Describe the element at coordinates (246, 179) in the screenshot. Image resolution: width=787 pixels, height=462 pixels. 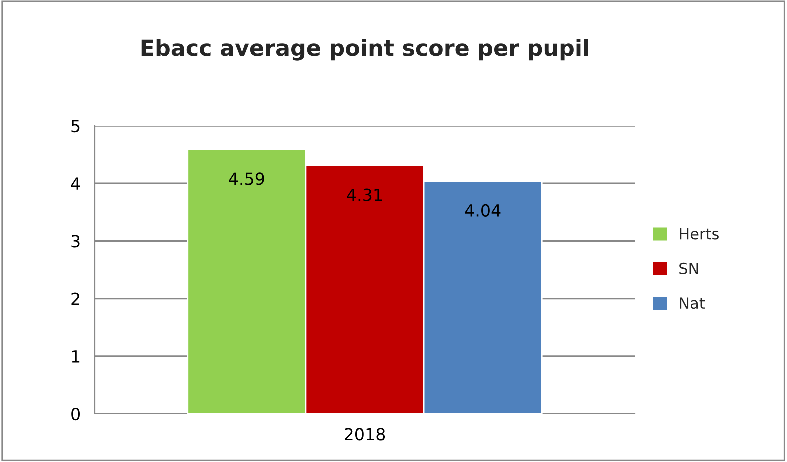
I see `data-label: 4.59` at that location.